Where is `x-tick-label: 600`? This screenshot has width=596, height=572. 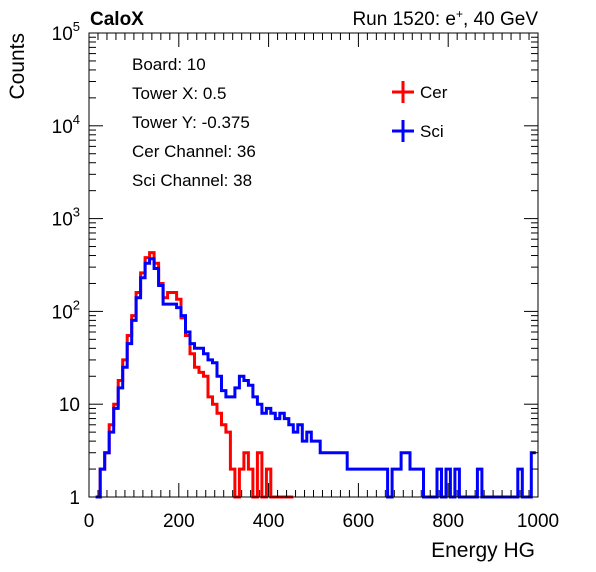 x-tick-label: 600 is located at coordinates (359, 521).